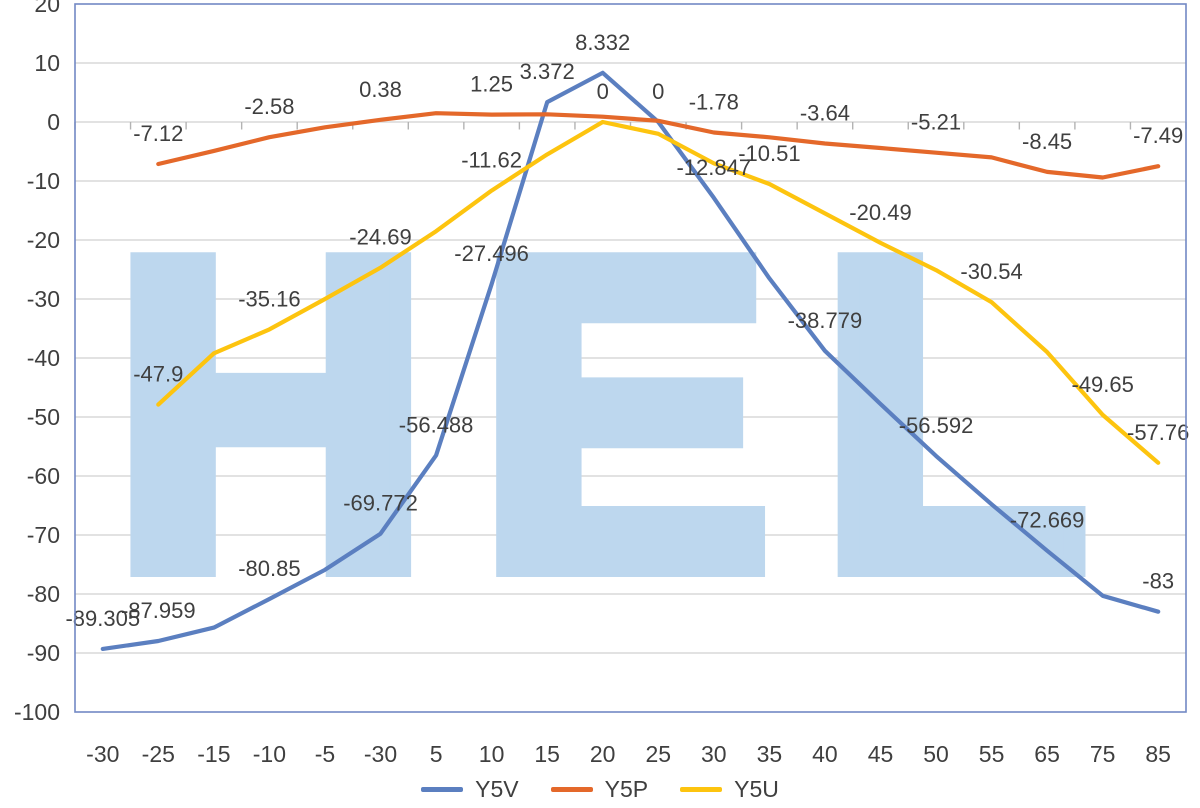  Describe the element at coordinates (1103, 754) in the screenshot. I see `x-axis-label: 75` at that location.